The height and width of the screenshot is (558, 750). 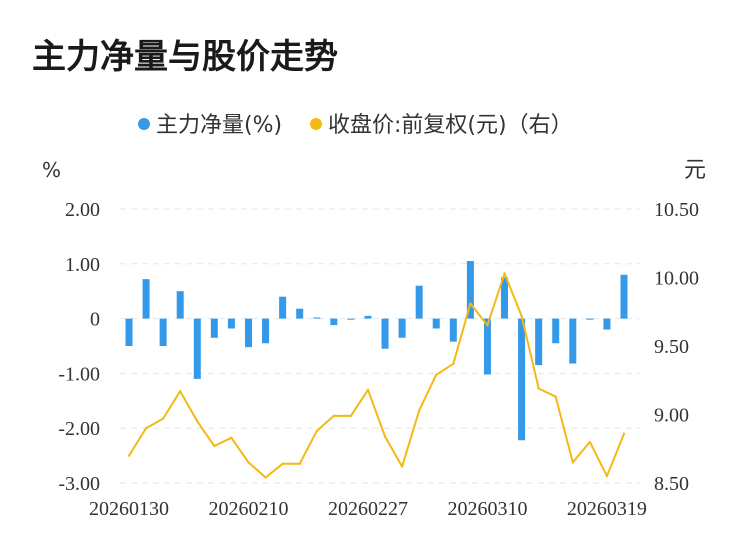 I want to click on x-tick-label: 20260210, so click(x=248, y=509).